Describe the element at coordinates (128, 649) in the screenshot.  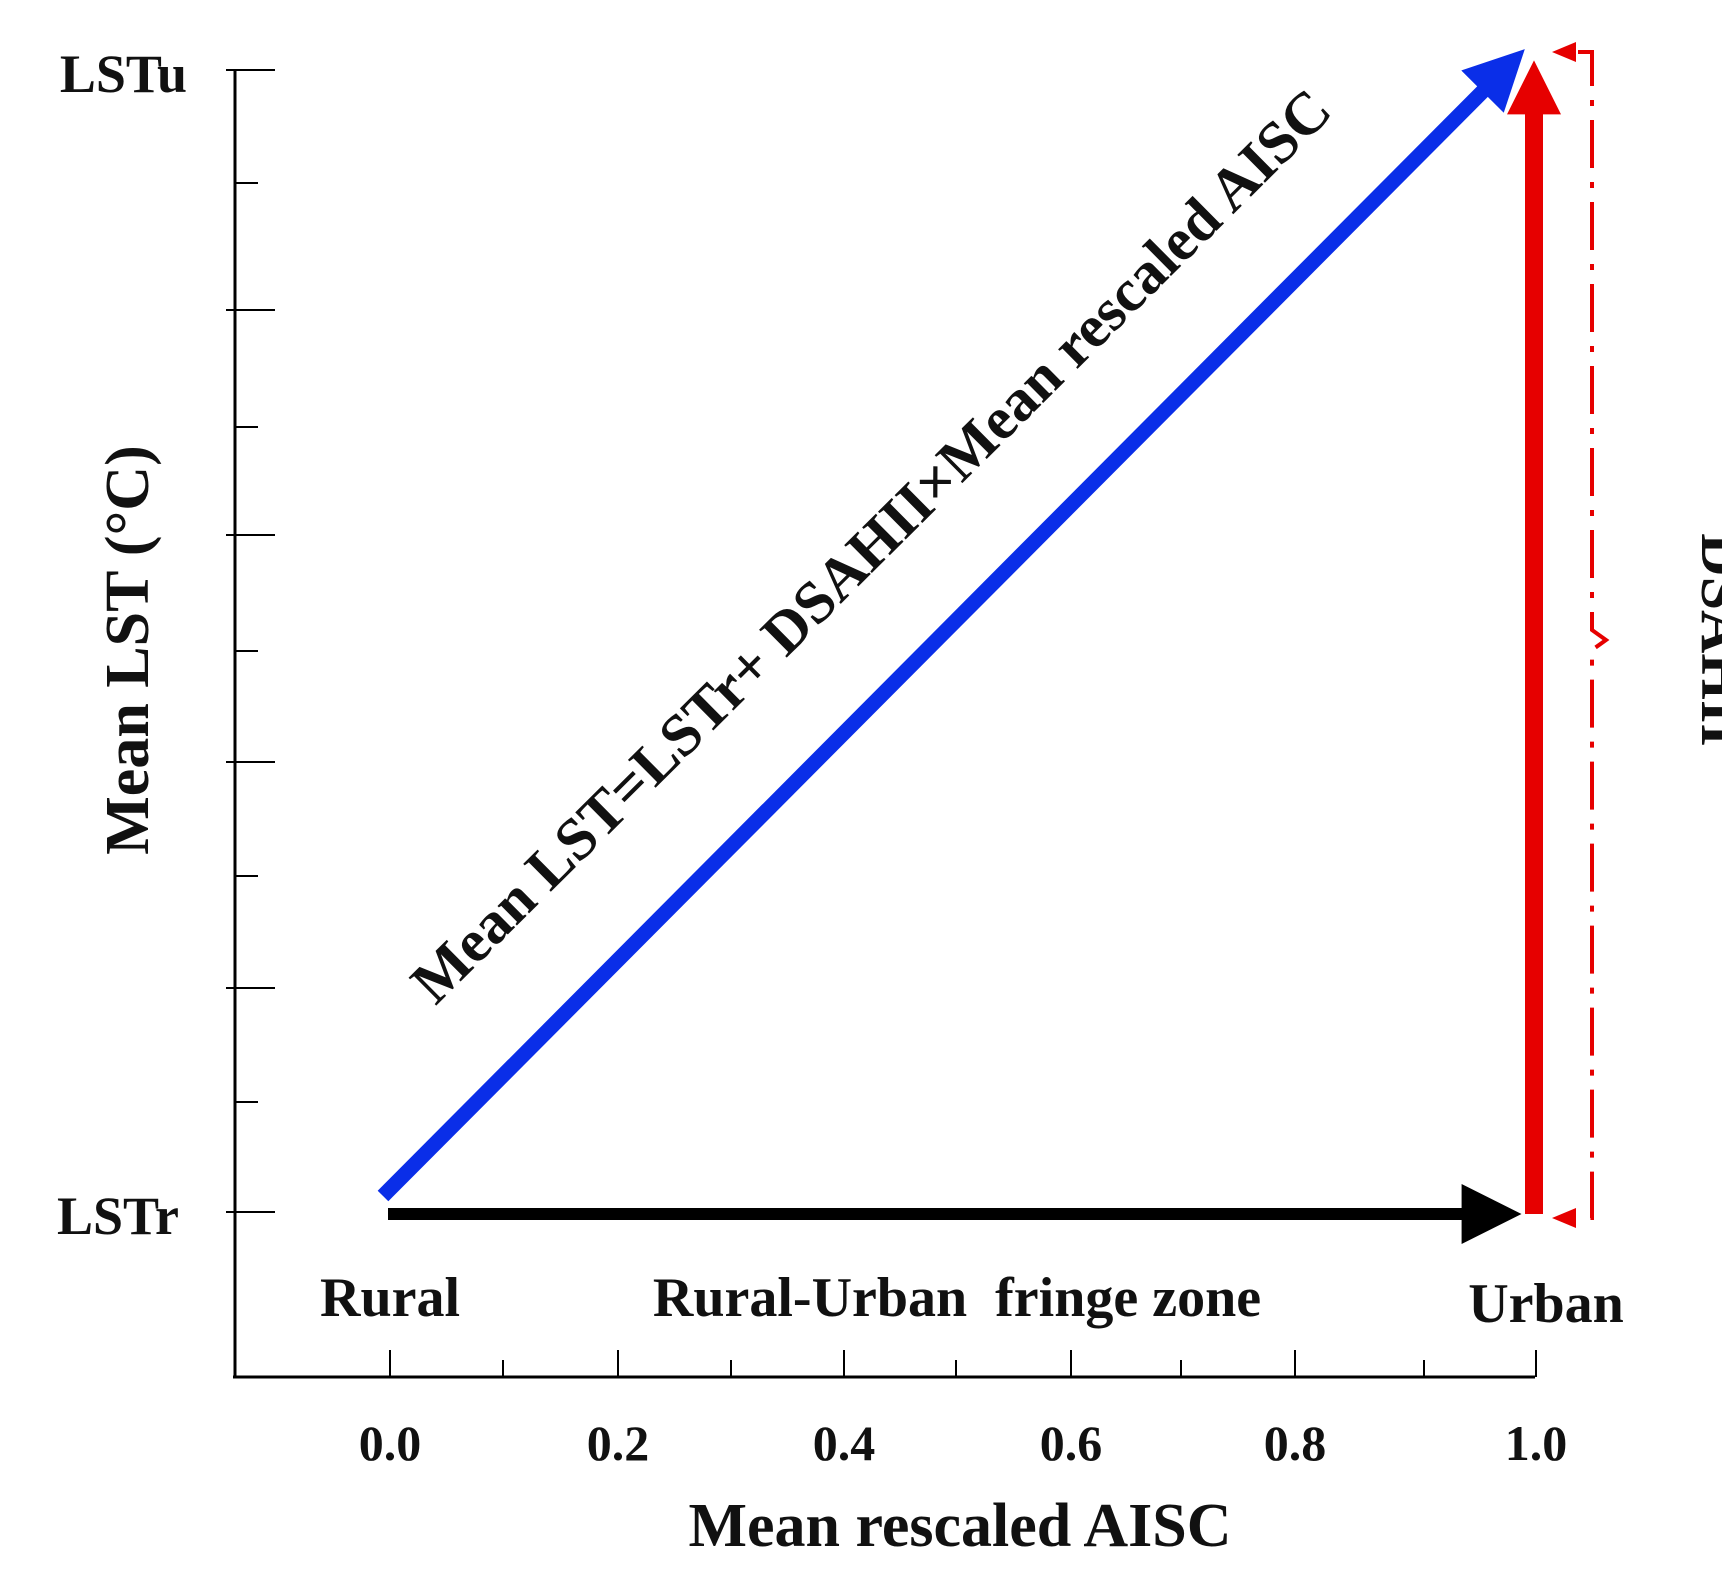
I see `y-axis-label: Mean LST (°C)` at that location.